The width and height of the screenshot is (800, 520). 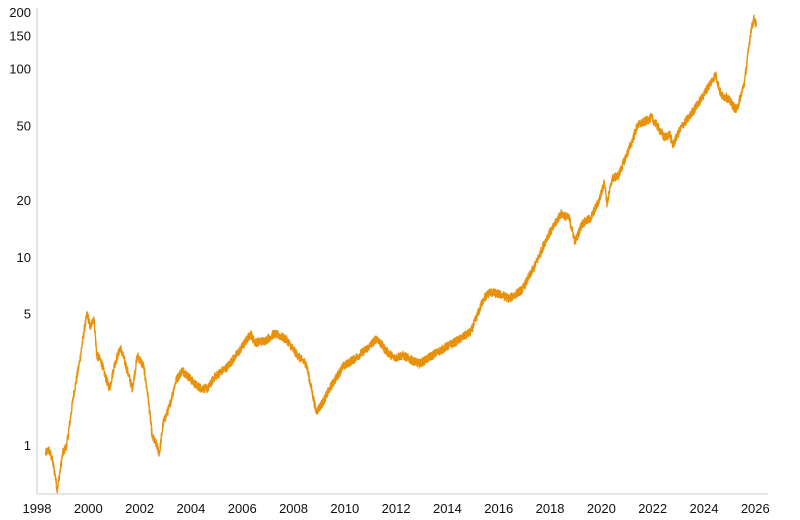 I want to click on x-tick-label: 1998, so click(x=37, y=508).